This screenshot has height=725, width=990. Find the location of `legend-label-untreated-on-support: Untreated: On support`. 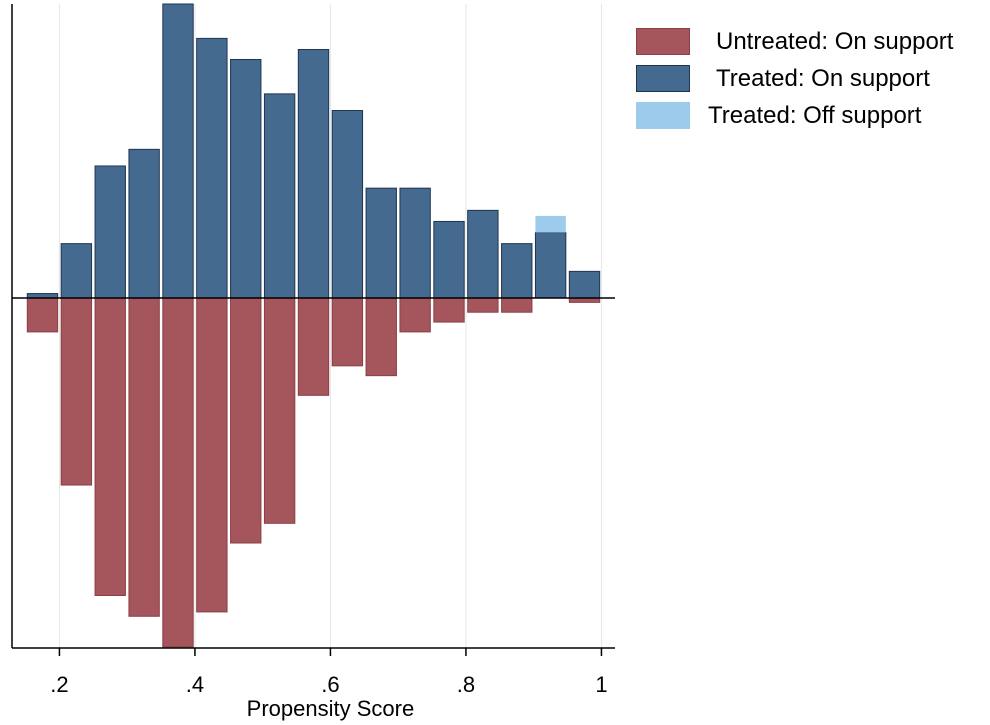

legend-label-untreated-on-support: Untreated: On support is located at coordinates (835, 41).